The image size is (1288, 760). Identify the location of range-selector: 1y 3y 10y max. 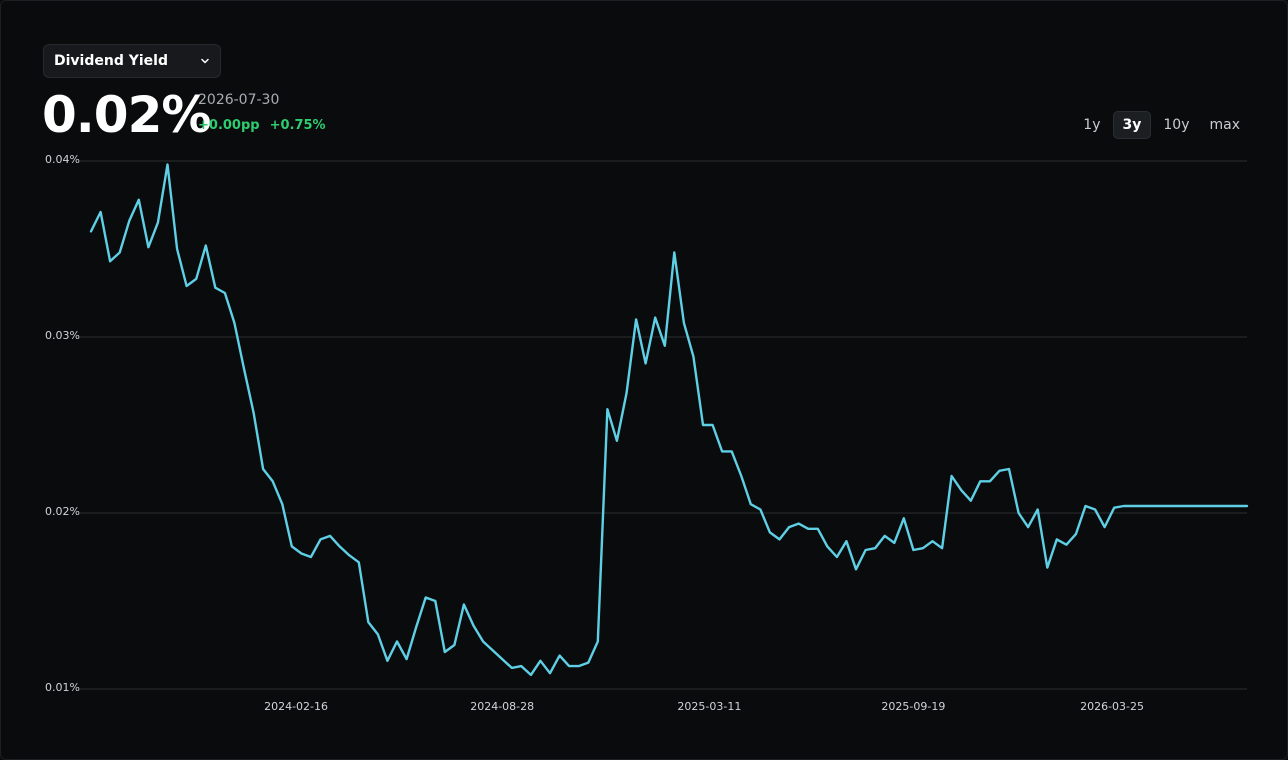
(1161, 125).